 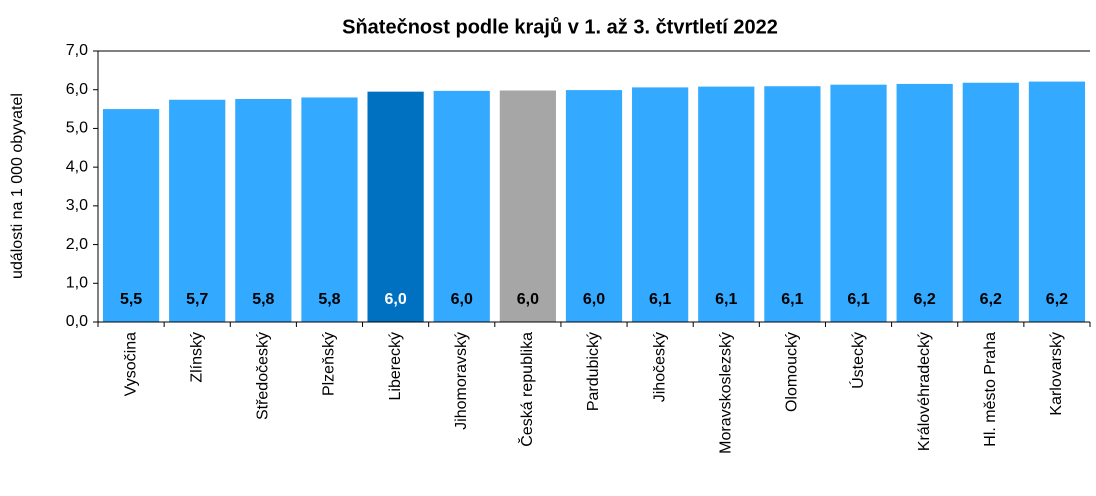 I want to click on y-tick-label: 1,0, so click(x=77, y=283).